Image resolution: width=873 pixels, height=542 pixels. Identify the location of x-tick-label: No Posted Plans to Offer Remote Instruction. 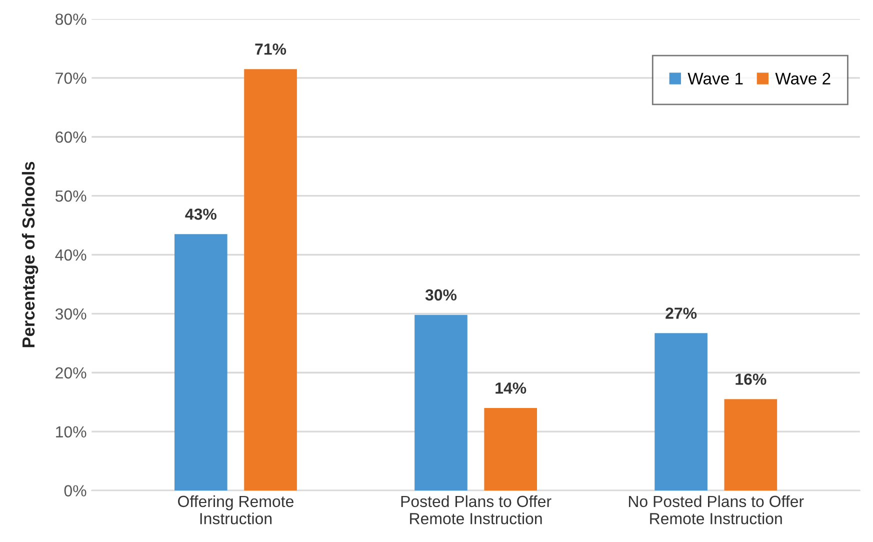
(716, 509).